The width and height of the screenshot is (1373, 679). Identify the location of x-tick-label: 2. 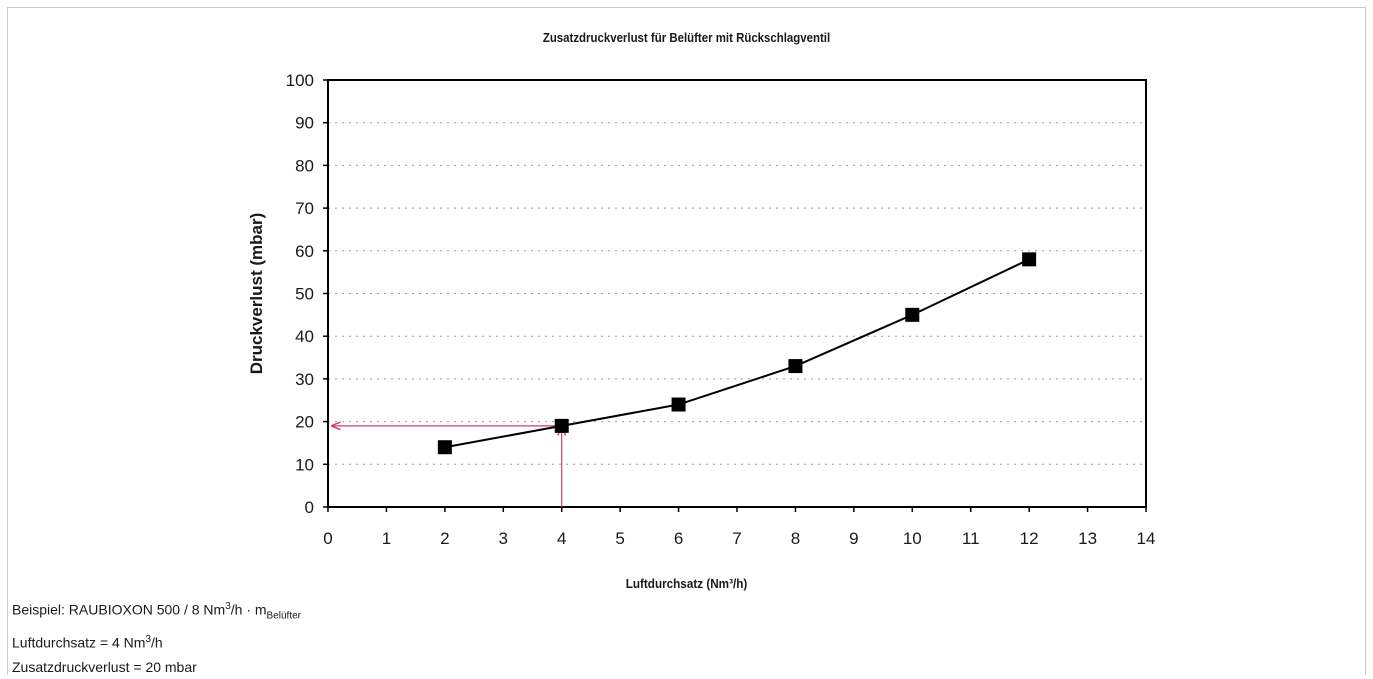
(444, 538).